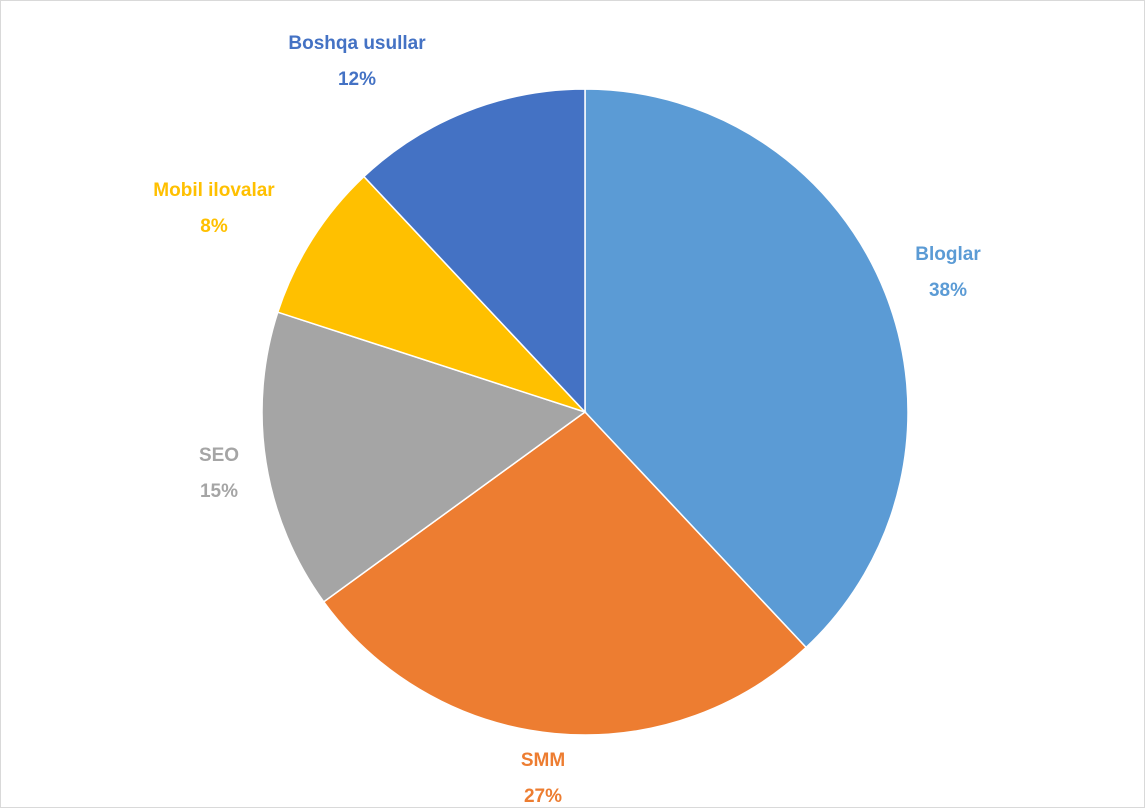 The height and width of the screenshot is (809, 1145). Describe the element at coordinates (948, 290) in the screenshot. I see `slice-percent-label: 38%` at that location.